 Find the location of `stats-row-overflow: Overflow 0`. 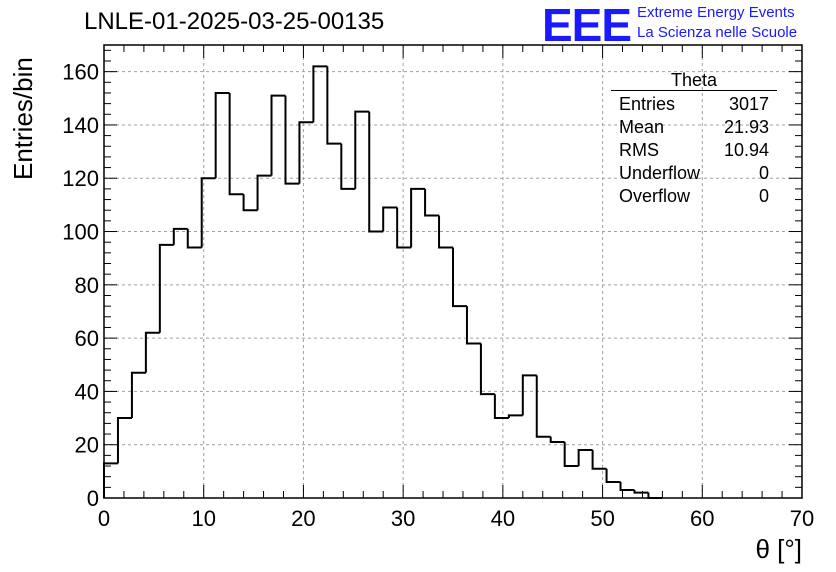

stats-row-overflow: Overflow 0 is located at coordinates (694, 196).